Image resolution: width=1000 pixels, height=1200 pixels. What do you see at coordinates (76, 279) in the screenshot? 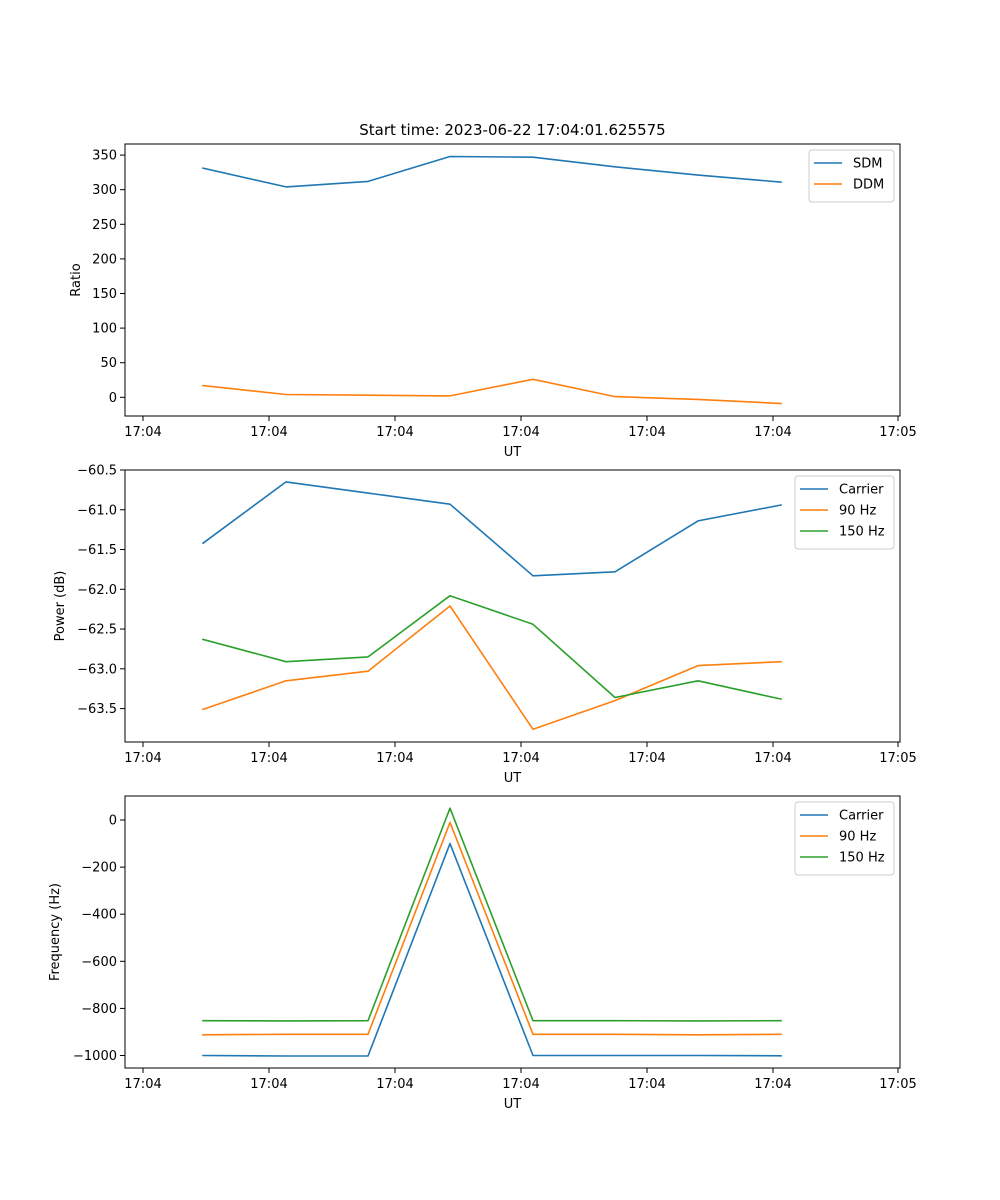
I see `y-axis-label: Ratio` at bounding box center [76, 279].